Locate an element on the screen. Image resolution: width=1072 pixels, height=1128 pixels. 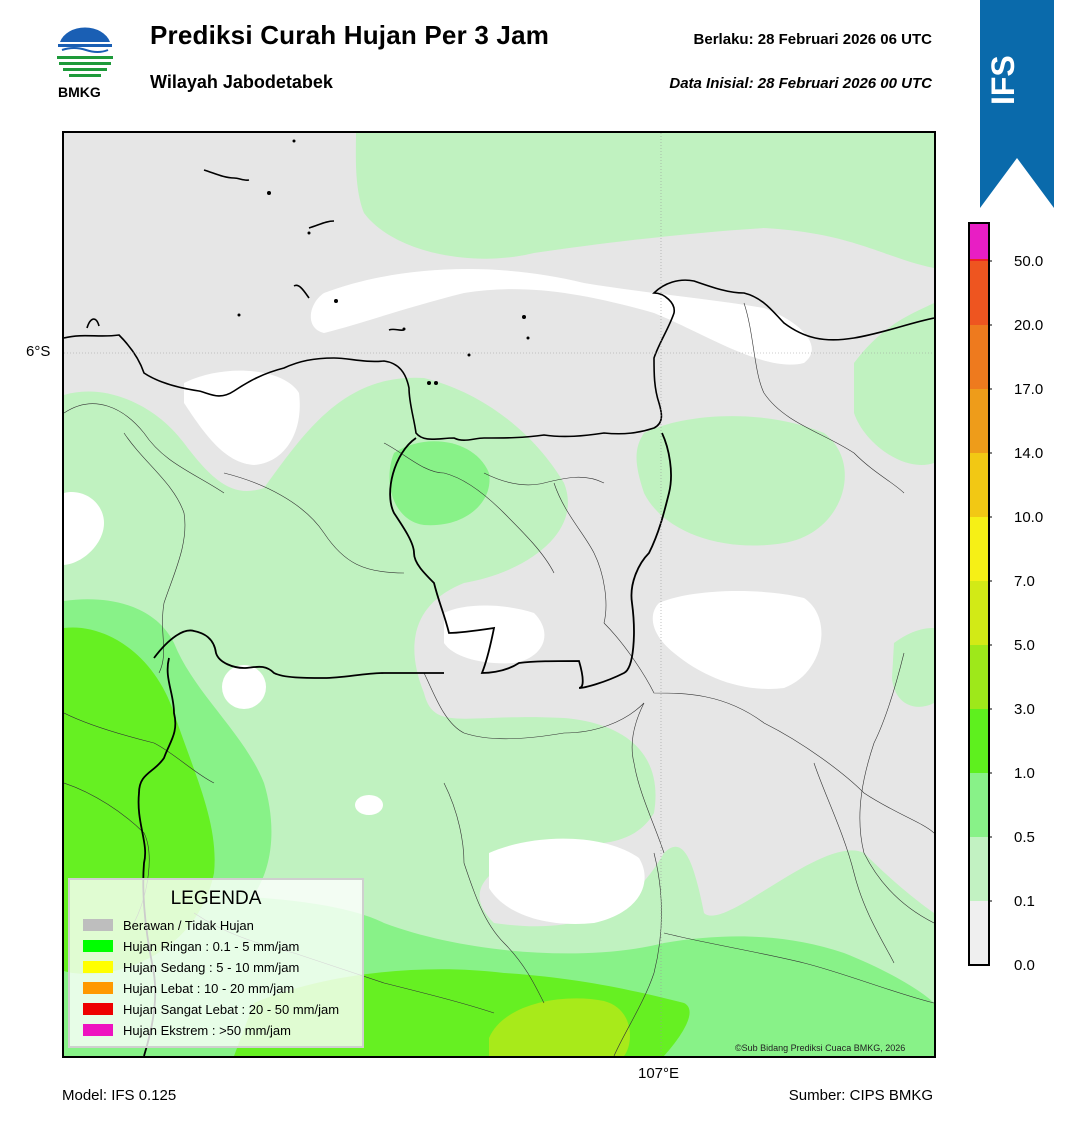
colorbar-tick-label: 17.0 is located at coordinates (1029, 389).